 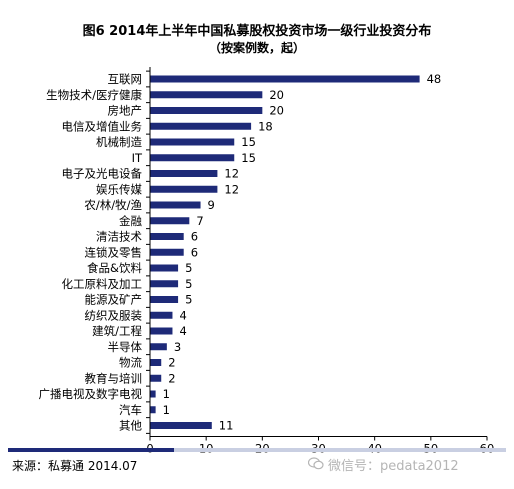 What do you see at coordinates (91, 394) in the screenshot?
I see `category-label: 广播电视及数字电视` at bounding box center [91, 394].